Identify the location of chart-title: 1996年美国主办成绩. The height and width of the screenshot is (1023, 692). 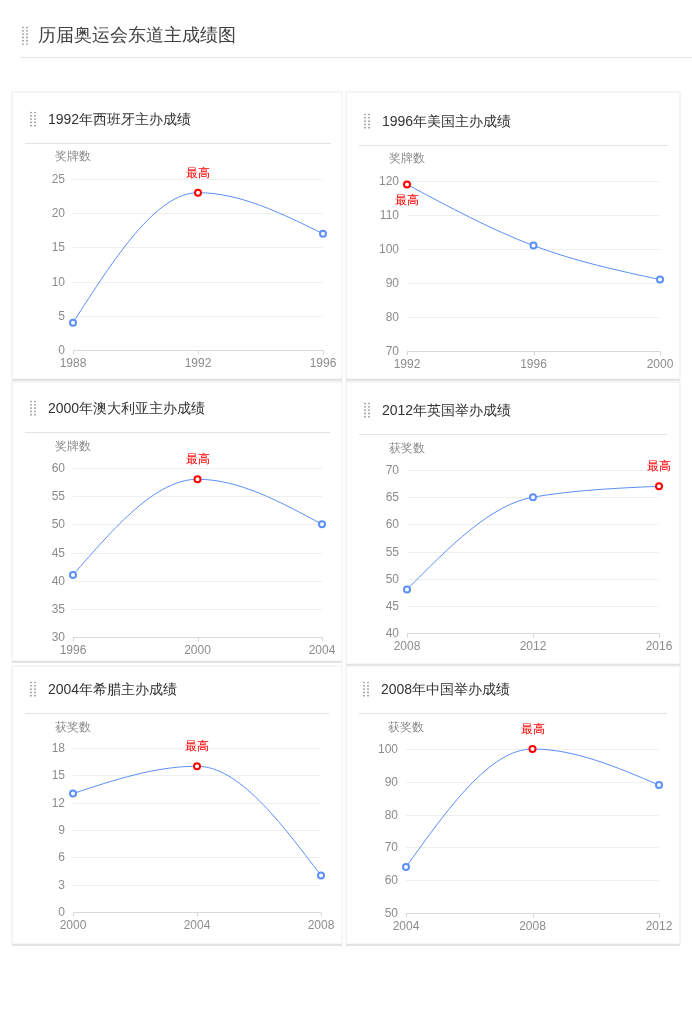
(447, 121).